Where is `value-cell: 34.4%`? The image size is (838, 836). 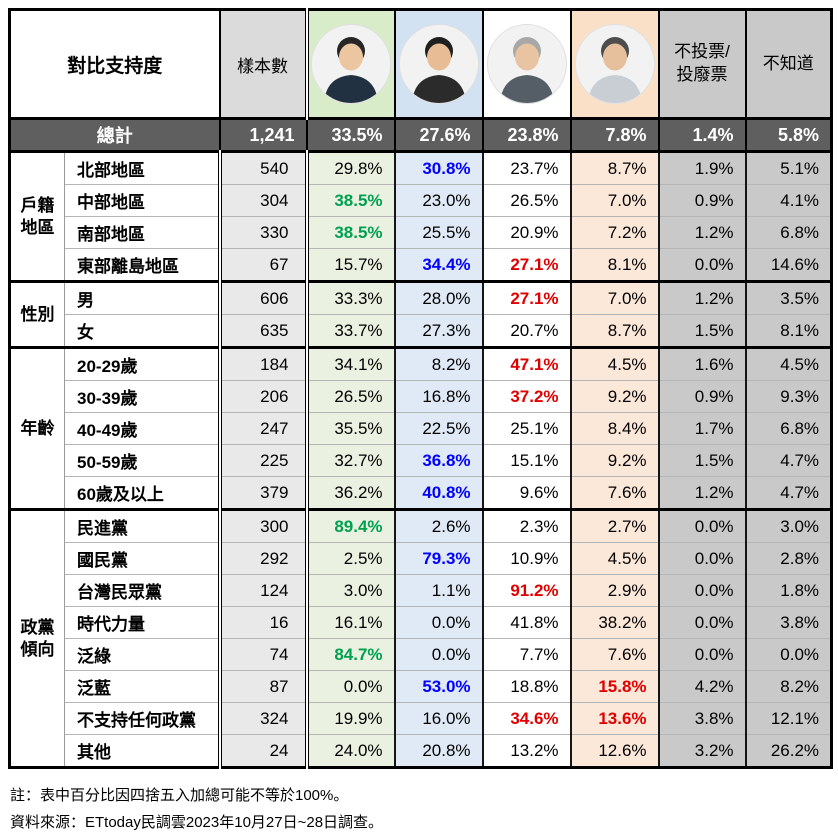 value-cell: 34.4% is located at coordinates (438, 265).